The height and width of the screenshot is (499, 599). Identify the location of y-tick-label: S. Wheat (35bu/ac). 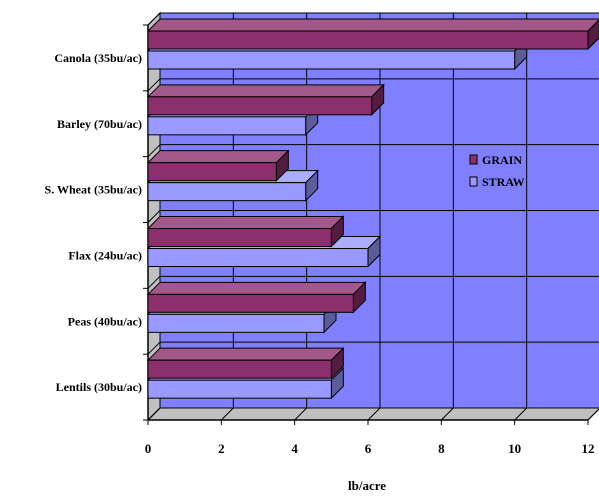
(93, 190).